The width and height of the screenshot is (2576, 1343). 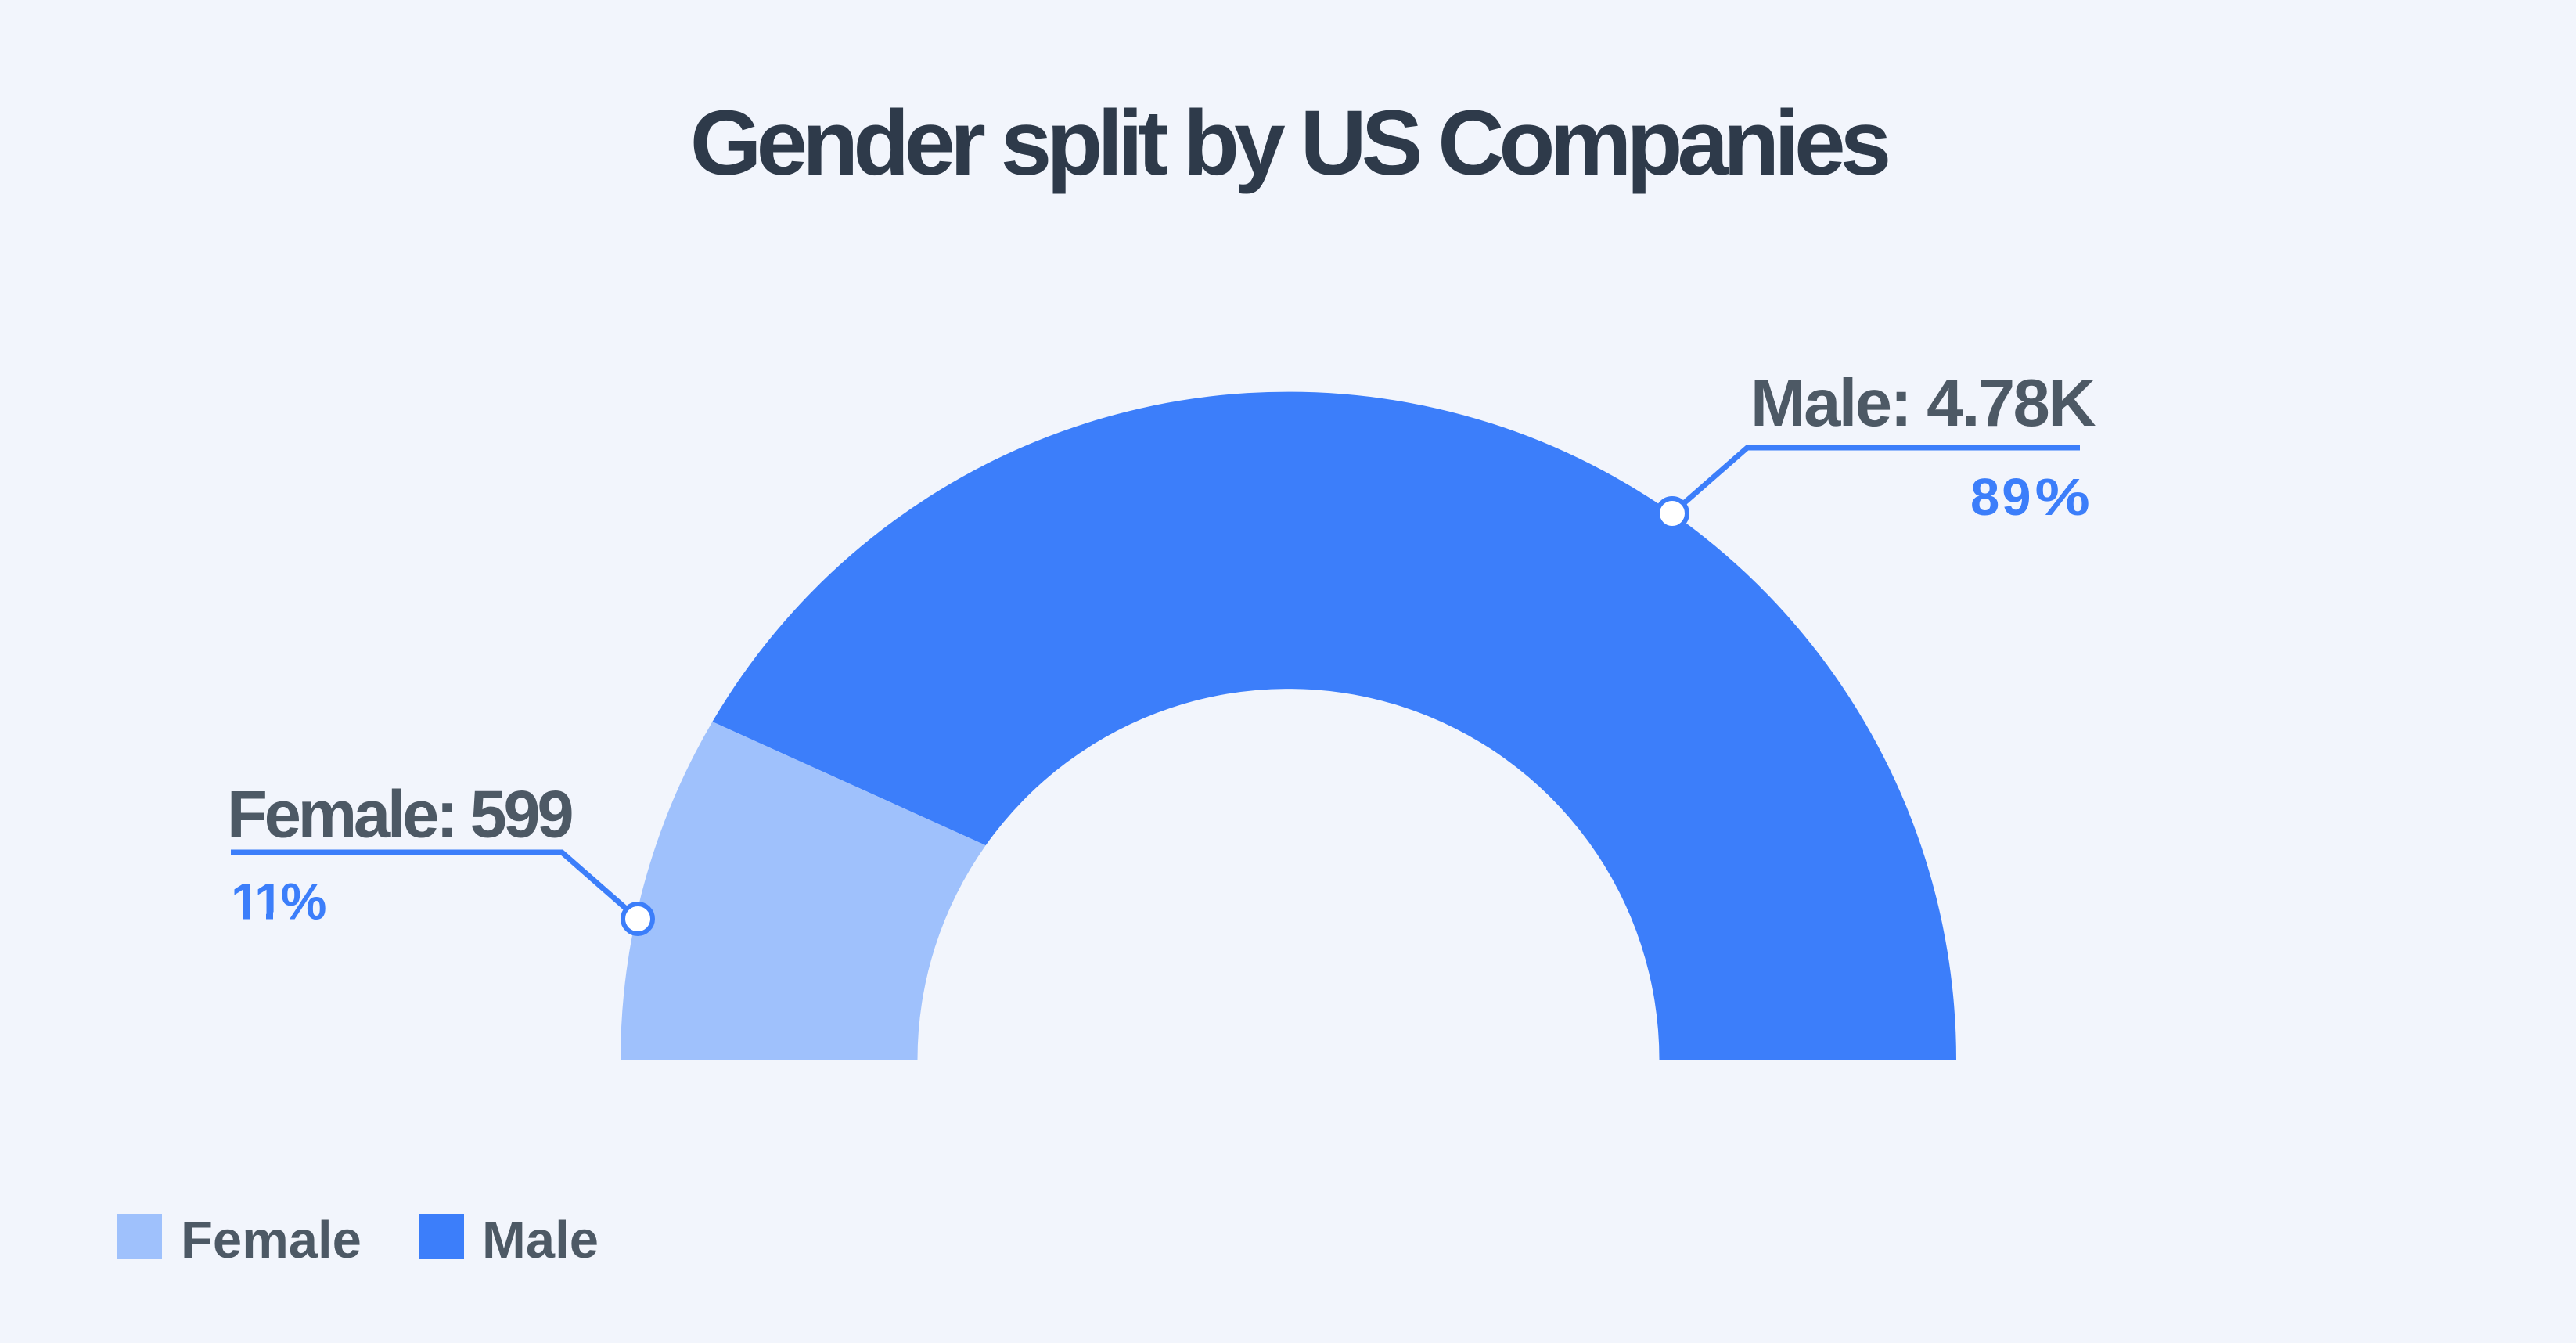 What do you see at coordinates (271, 1240) in the screenshot?
I see `svg-text: Female` at bounding box center [271, 1240].